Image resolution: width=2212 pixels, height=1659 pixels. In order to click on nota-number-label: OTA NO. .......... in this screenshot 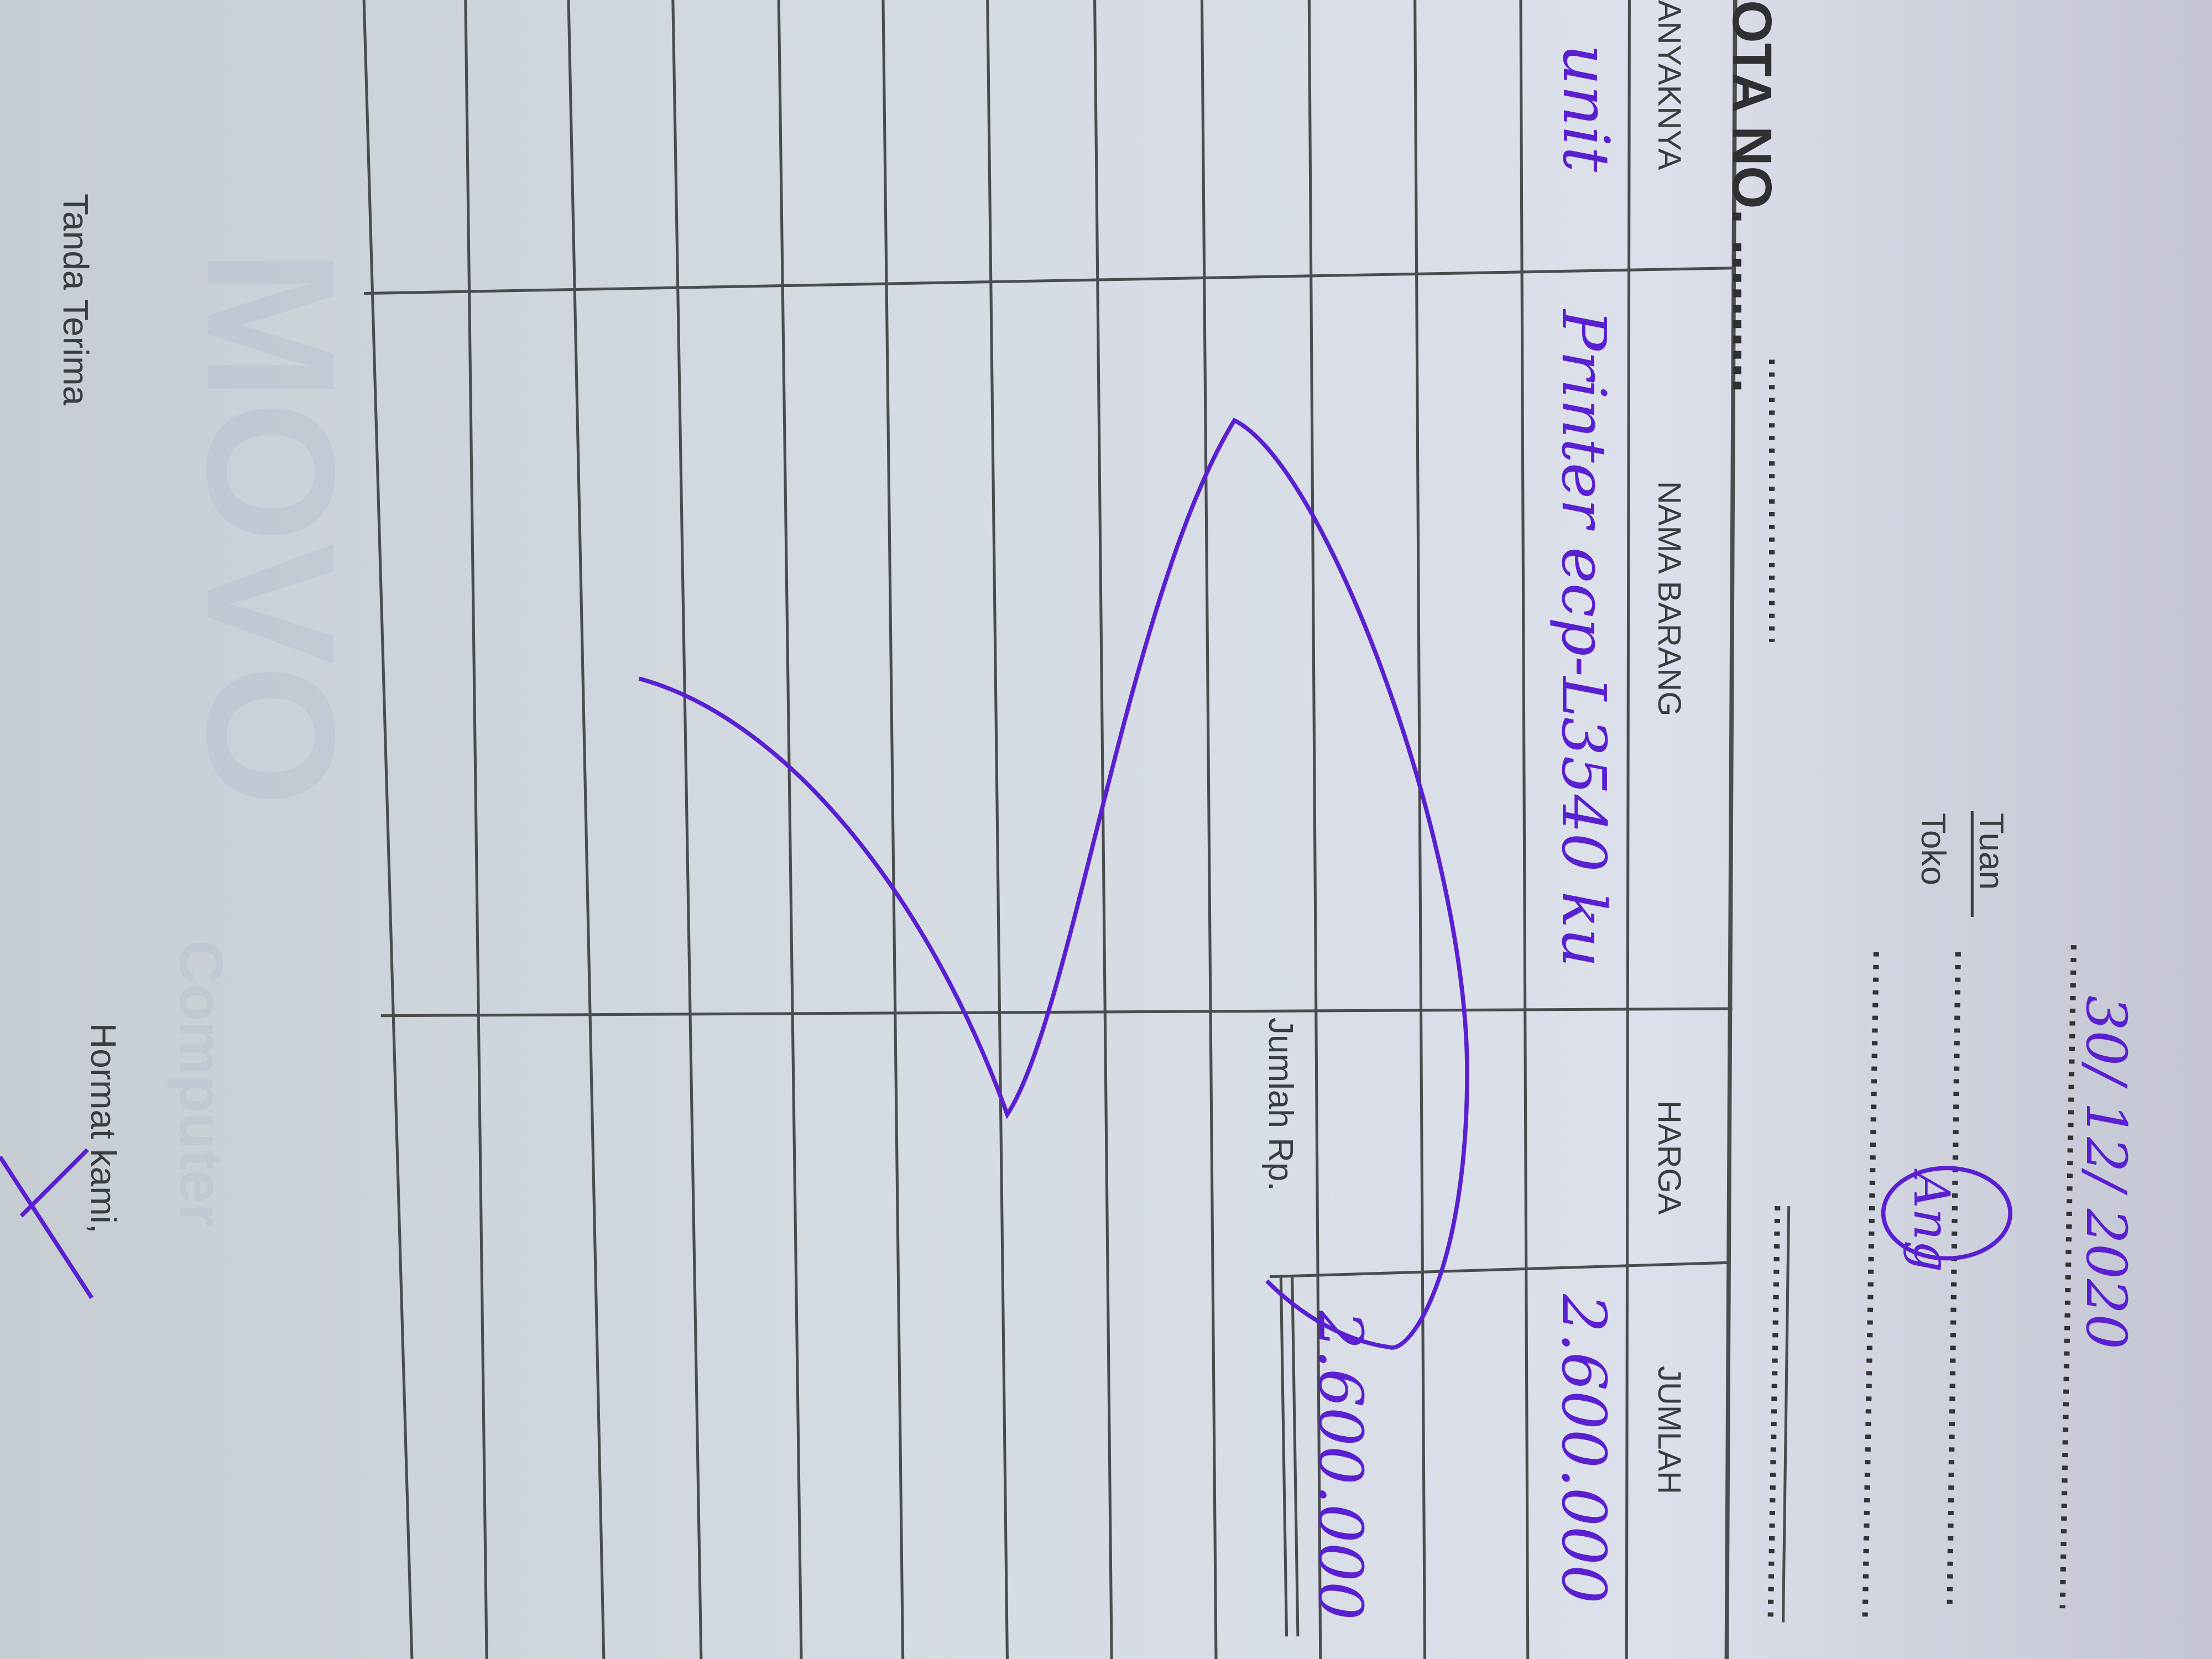, I will do `click(1752, 197)`.